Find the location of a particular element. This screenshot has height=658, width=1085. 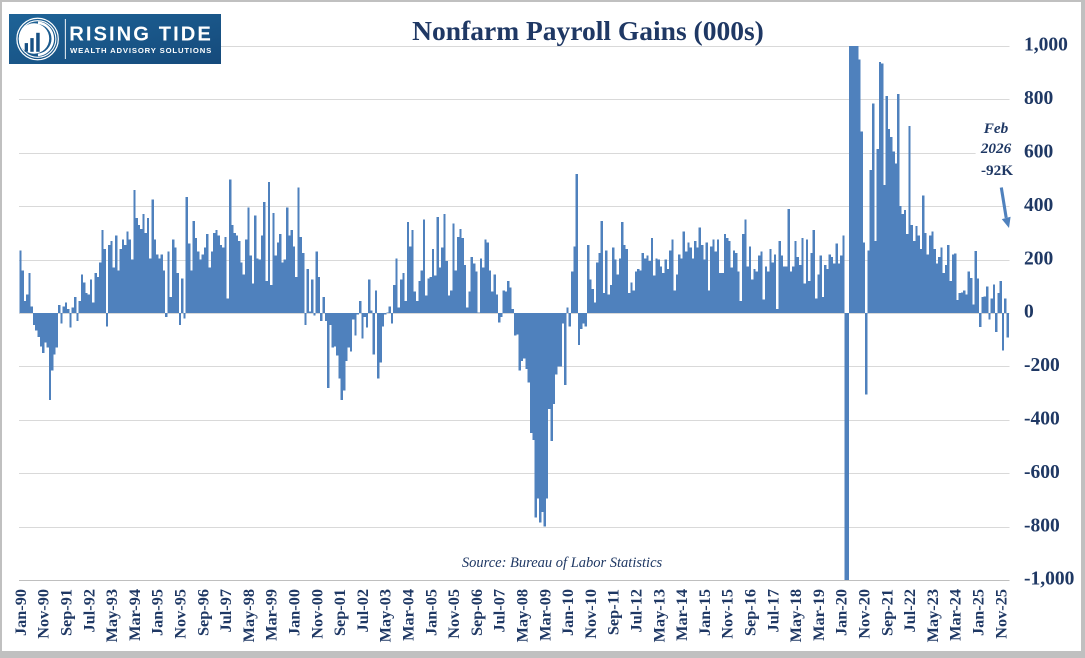

svg-text: Jul-92 is located at coordinates (88, 610).